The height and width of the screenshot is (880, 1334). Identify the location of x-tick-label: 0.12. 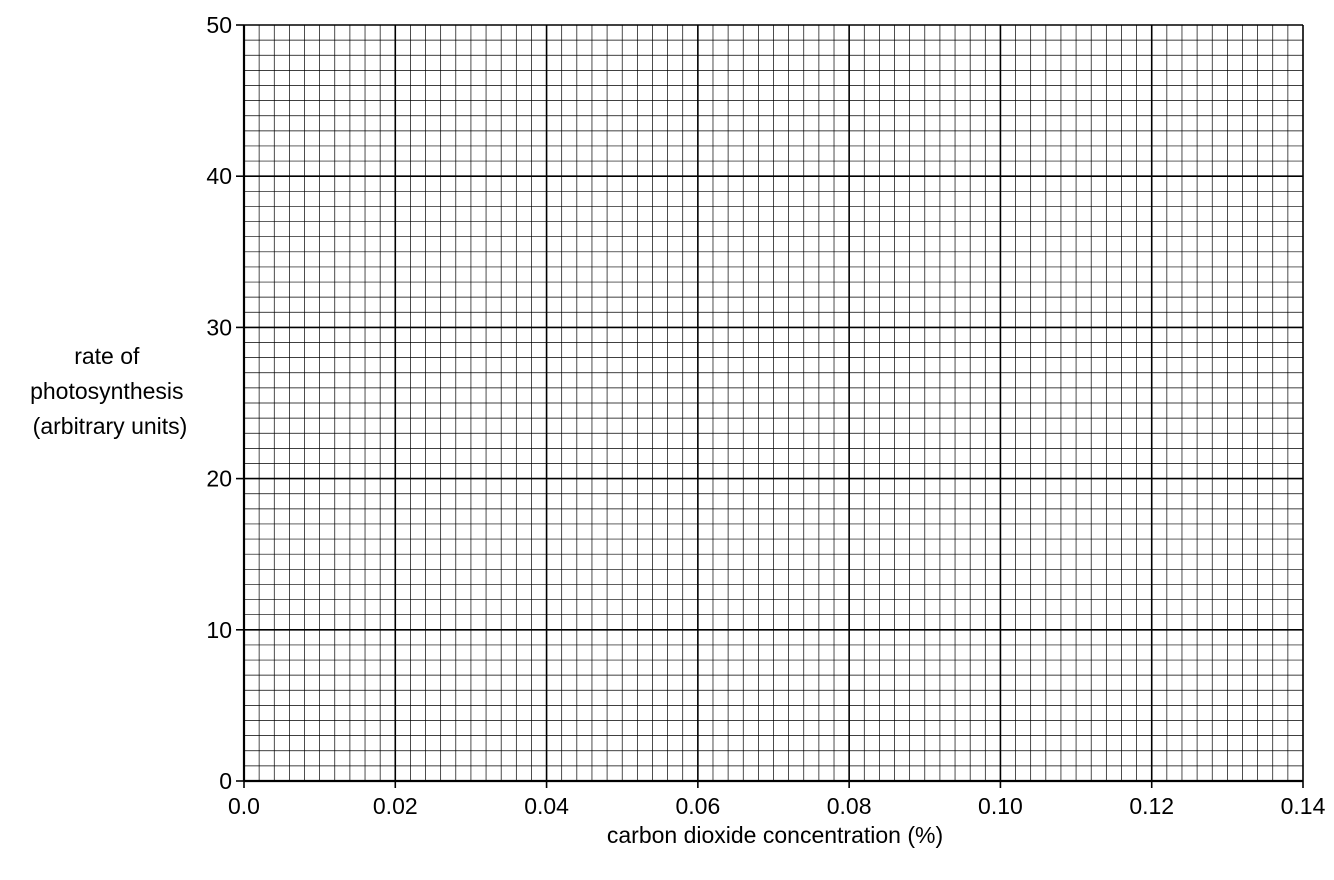
(1151, 806).